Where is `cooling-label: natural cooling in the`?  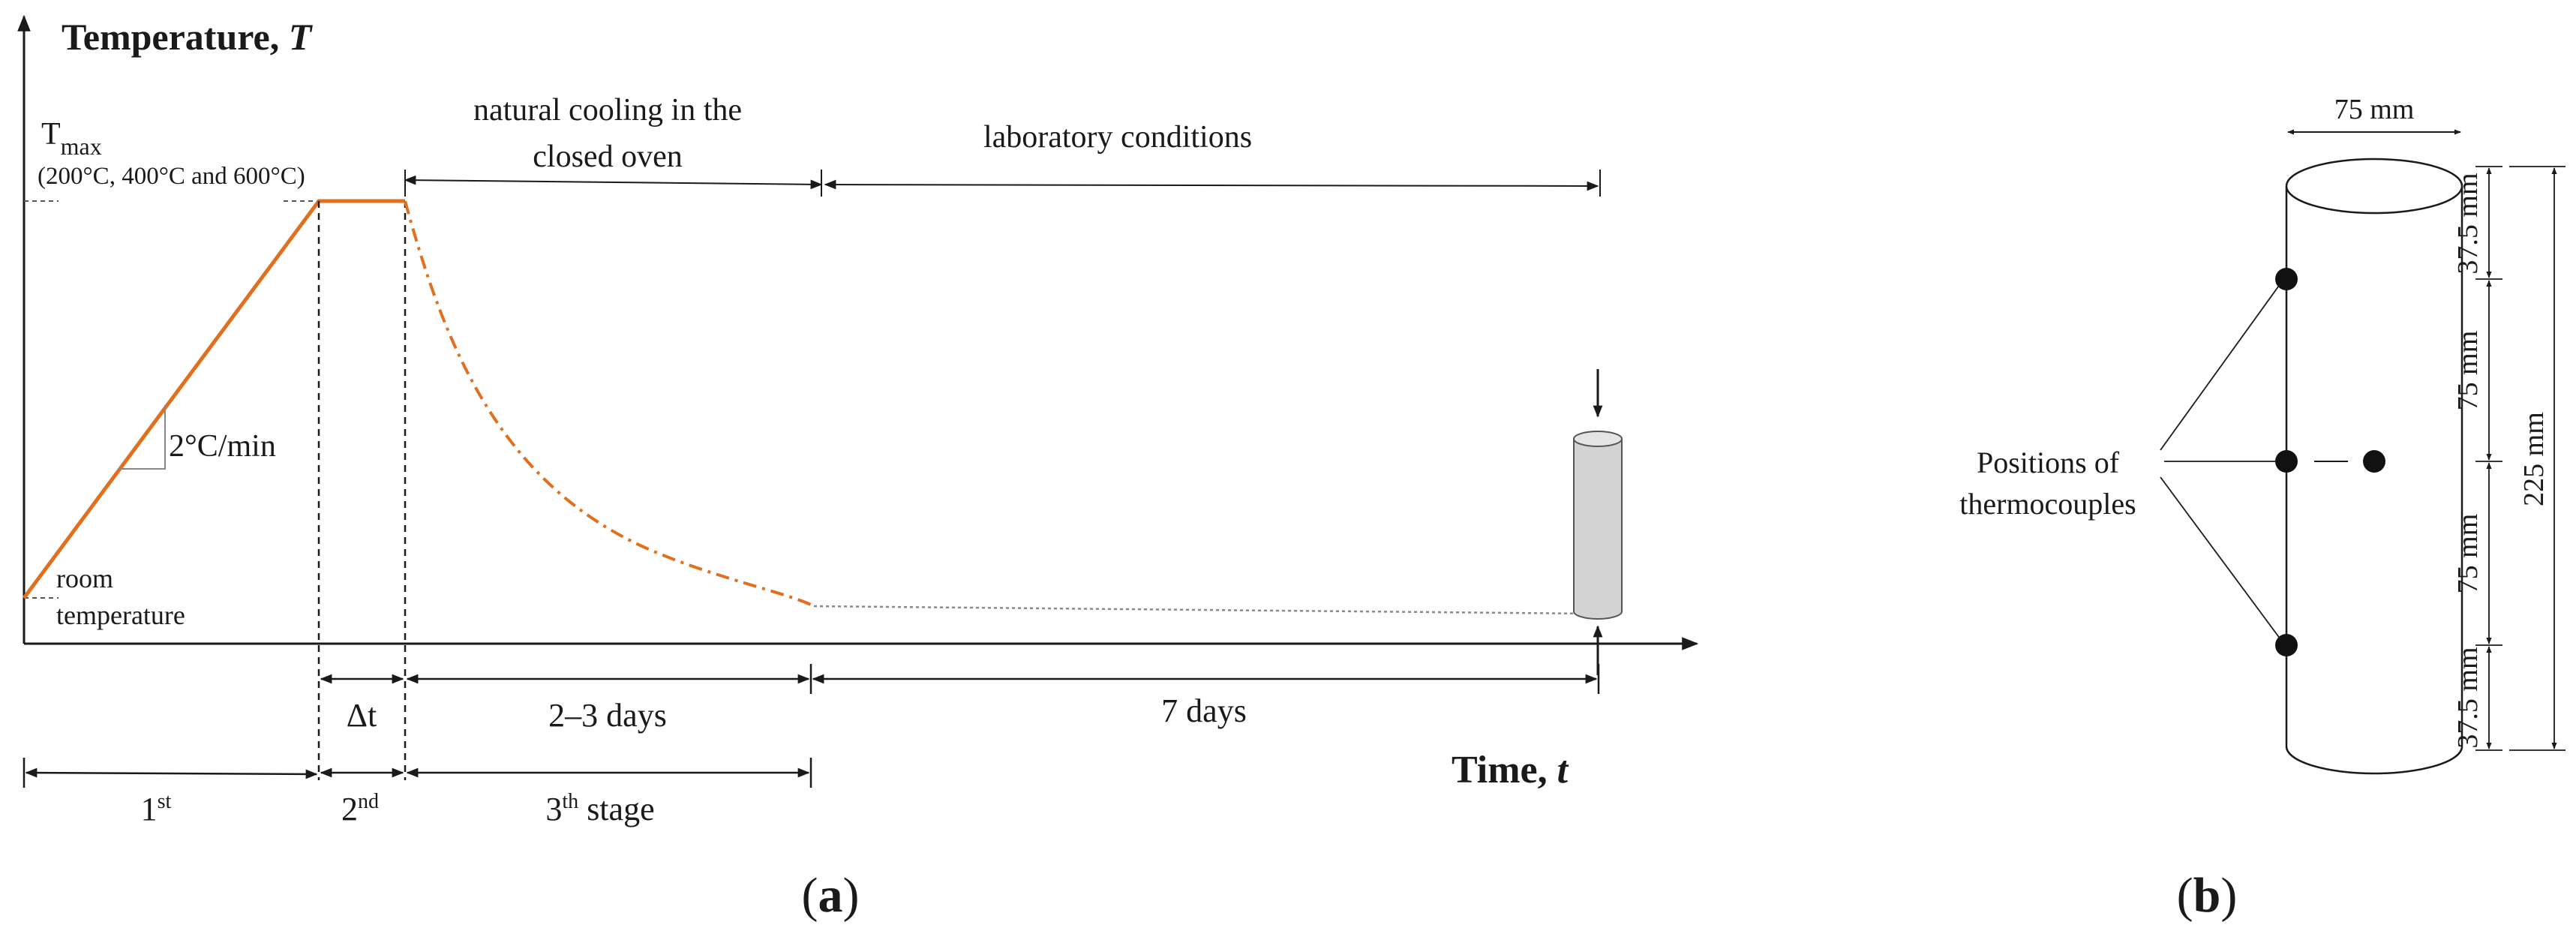 cooling-label: natural cooling in the is located at coordinates (607, 110).